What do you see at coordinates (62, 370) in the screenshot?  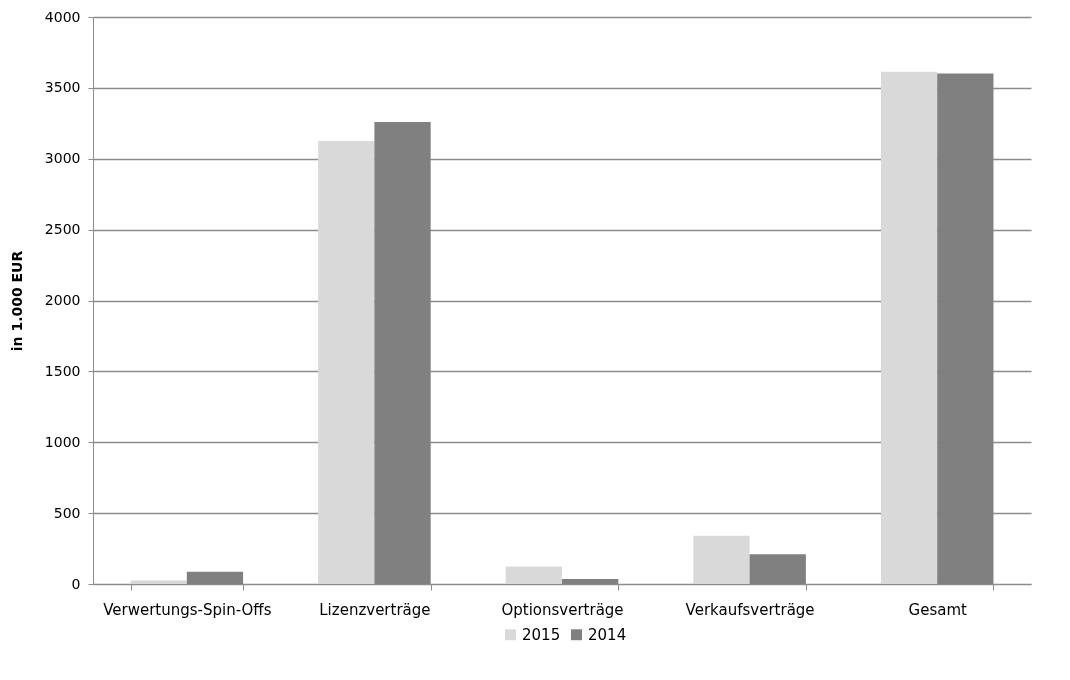 I see `y-tick-label: 1500` at bounding box center [62, 370].